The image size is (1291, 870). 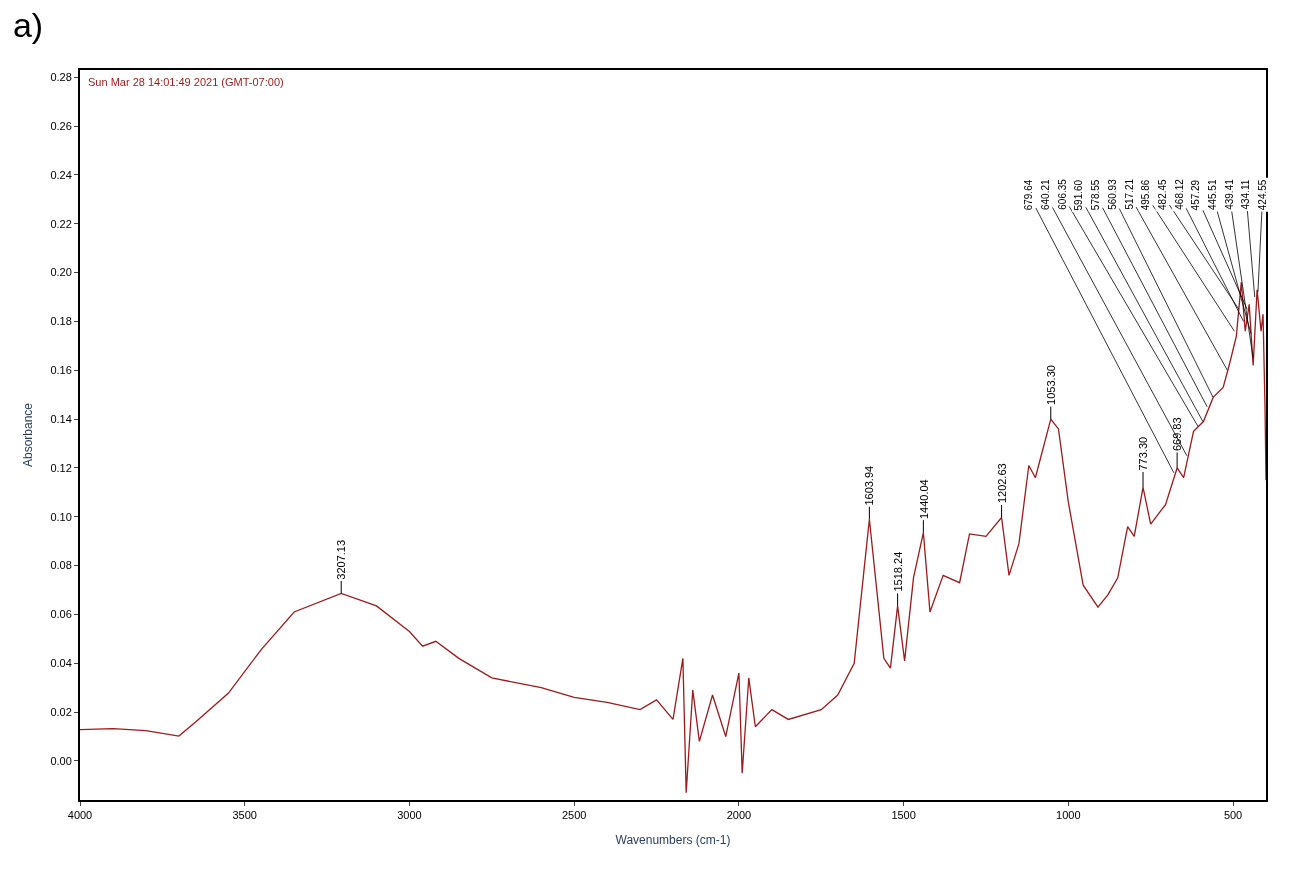 What do you see at coordinates (1029, 195) in the screenshot?
I see `annotation: 679.64` at bounding box center [1029, 195].